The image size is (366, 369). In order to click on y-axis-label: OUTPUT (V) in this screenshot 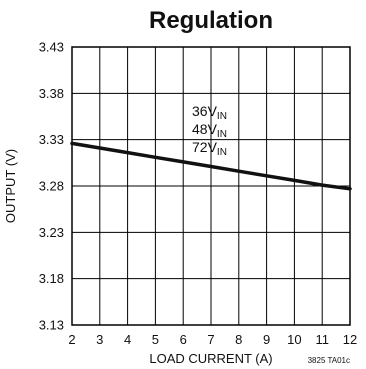, I will do `click(10, 186)`.